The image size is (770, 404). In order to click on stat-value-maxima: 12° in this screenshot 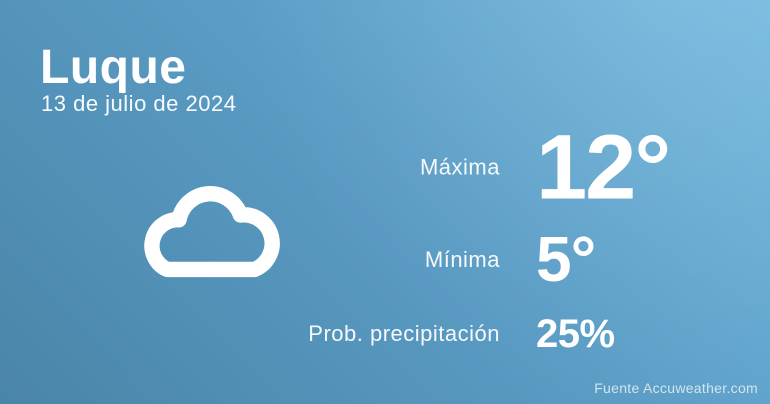, I will do `click(603, 167)`.